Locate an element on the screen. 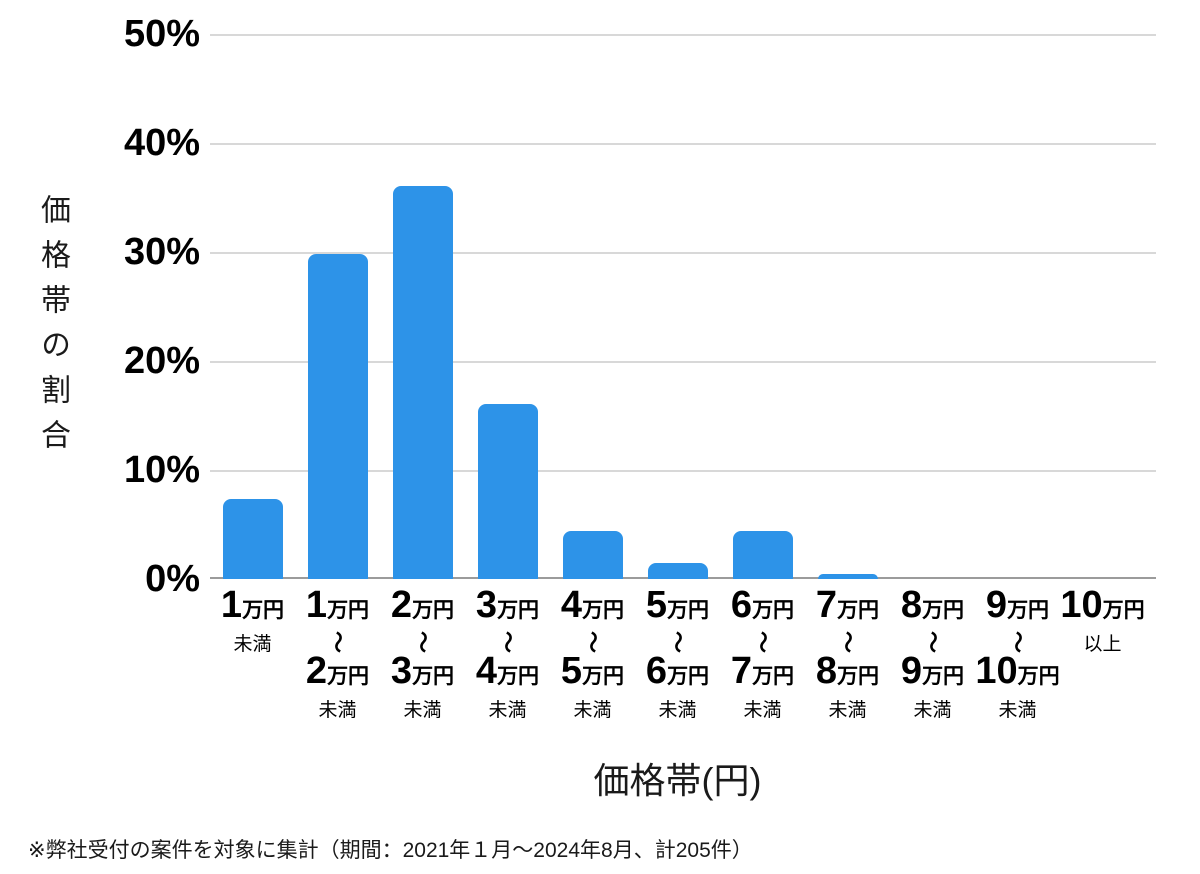 The width and height of the screenshot is (1200, 874). footnote: ※弊社受付の案件を対象に集計（期間：2021年１月～2024年8月、計205件） is located at coordinates (390, 850).